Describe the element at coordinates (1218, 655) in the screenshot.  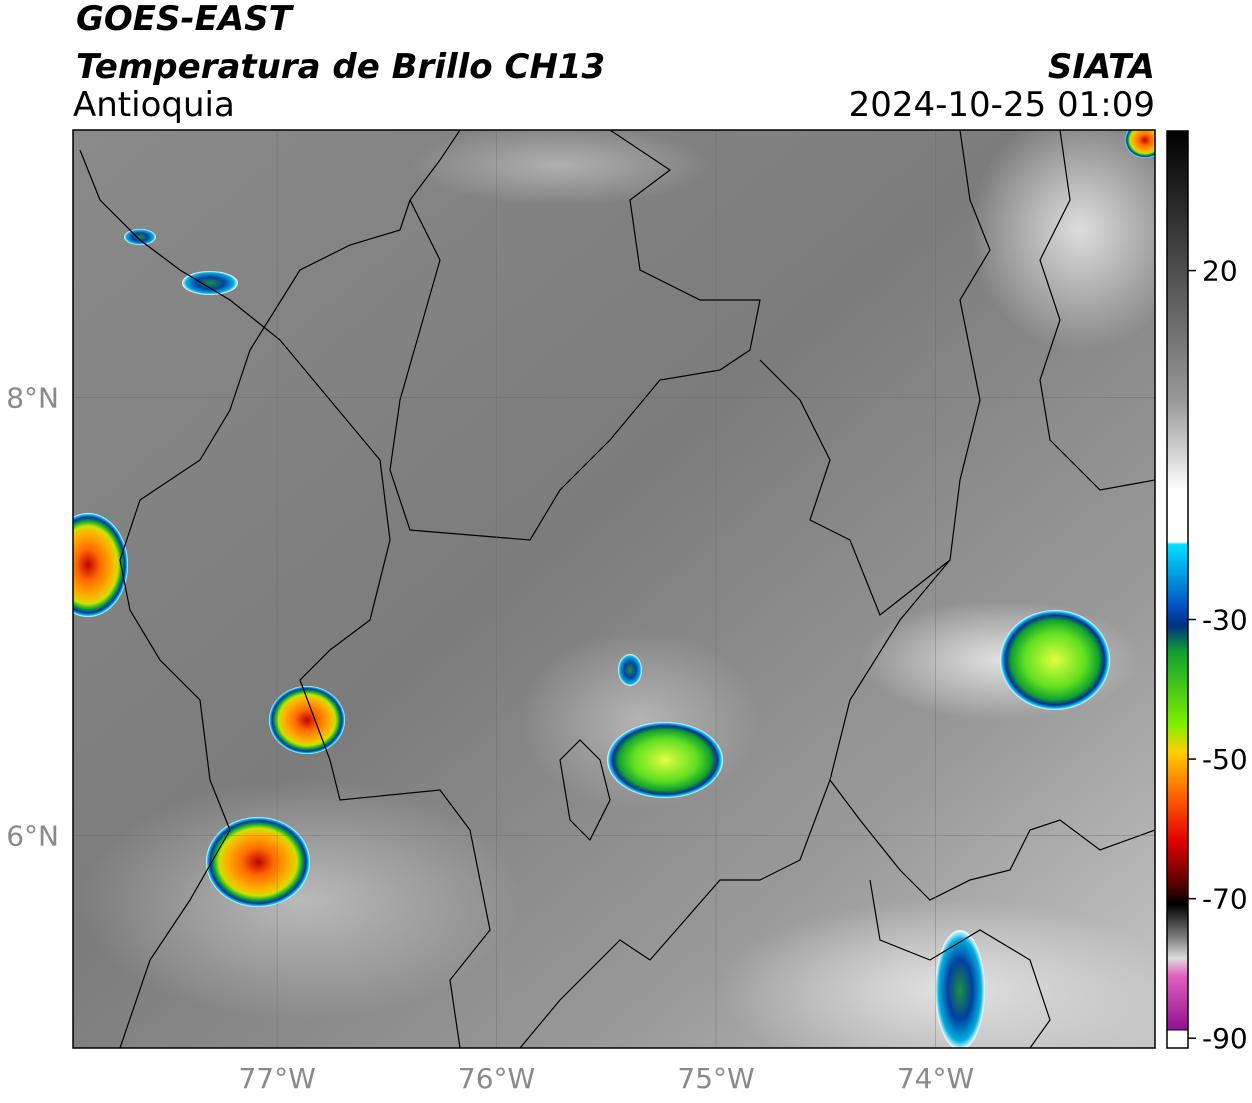
I see `colorbar-ticks: 20 -30 -50 -70 -90` at that location.